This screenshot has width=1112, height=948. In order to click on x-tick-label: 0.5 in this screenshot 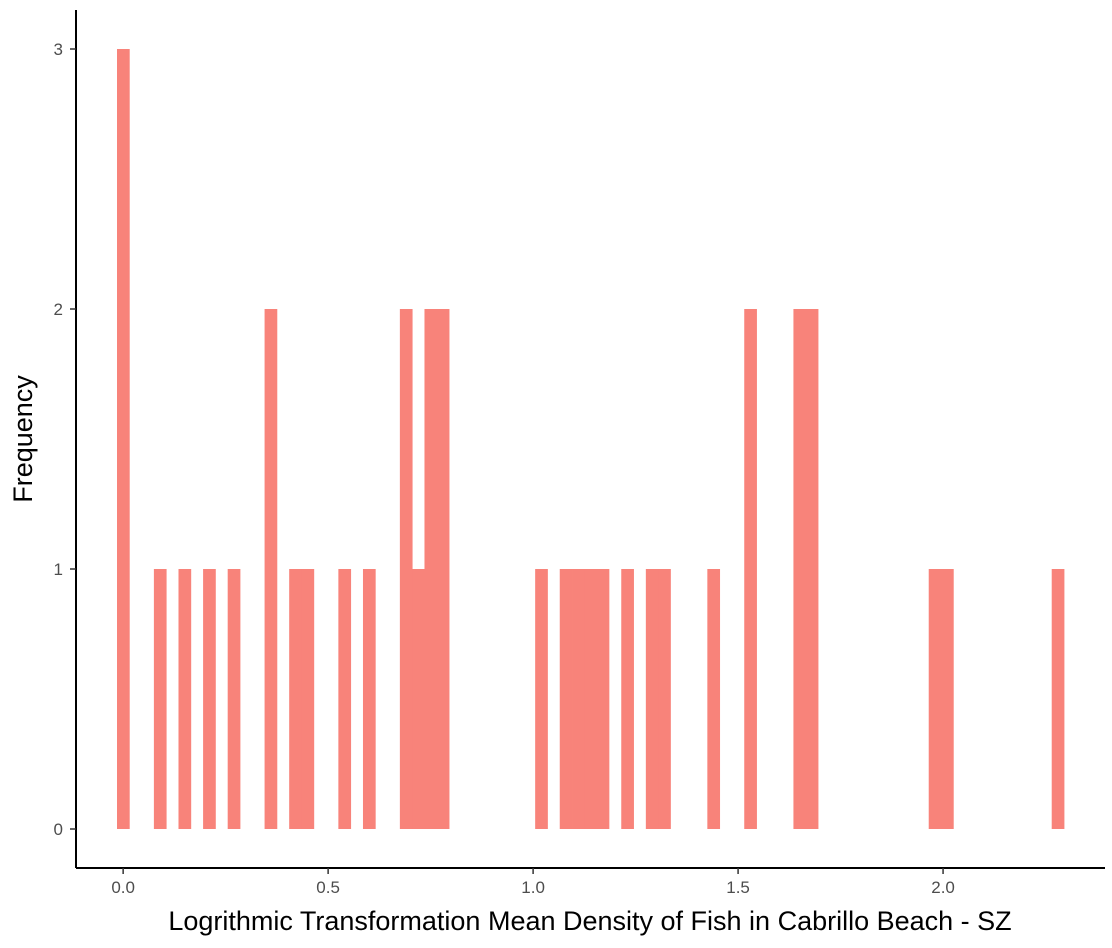, I will do `click(328, 887)`.